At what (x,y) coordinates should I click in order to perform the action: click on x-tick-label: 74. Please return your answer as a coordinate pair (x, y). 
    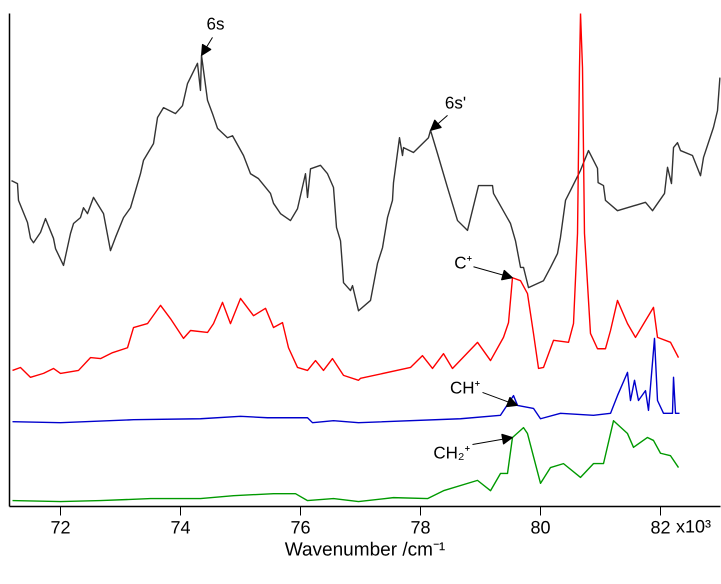
    Looking at the image, I should click on (180, 528).